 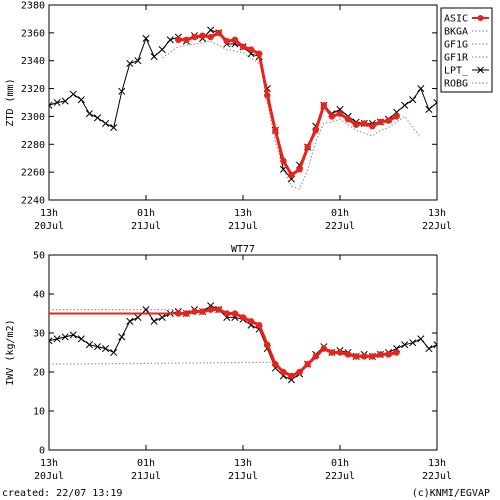 I want to click on y-tick-label: 30, so click(x=39, y=334).